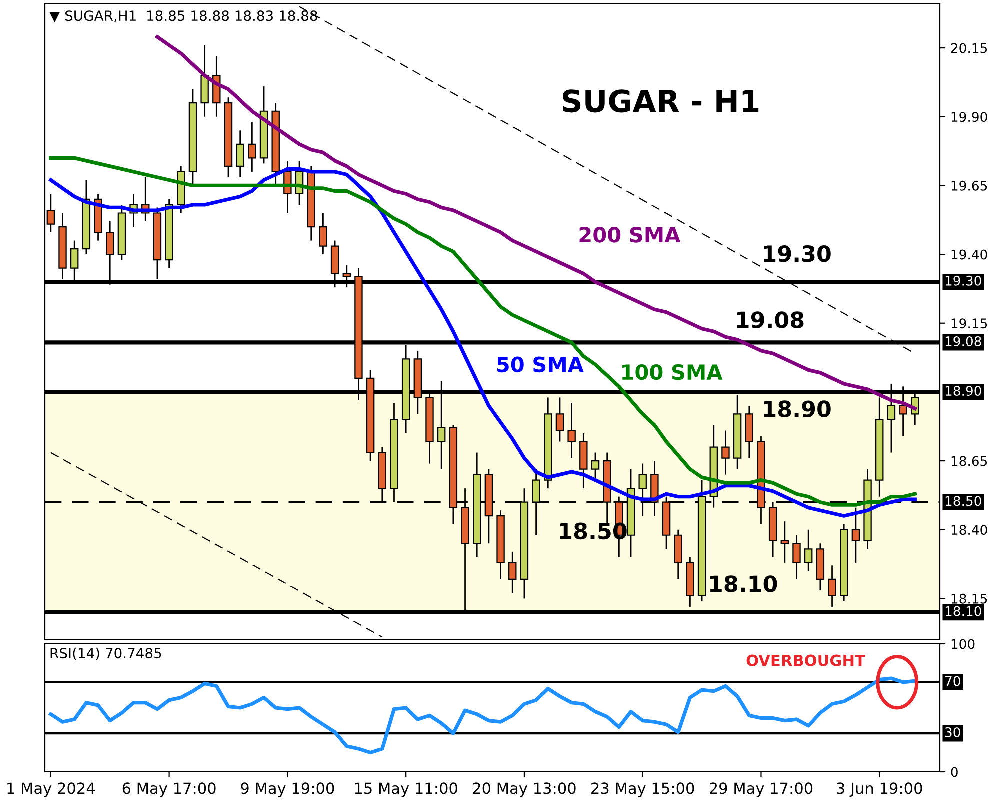 Image resolution: width=1000 pixels, height=800 pixels. What do you see at coordinates (797, 253) in the screenshot?
I see `annotation: 19.30` at bounding box center [797, 253].